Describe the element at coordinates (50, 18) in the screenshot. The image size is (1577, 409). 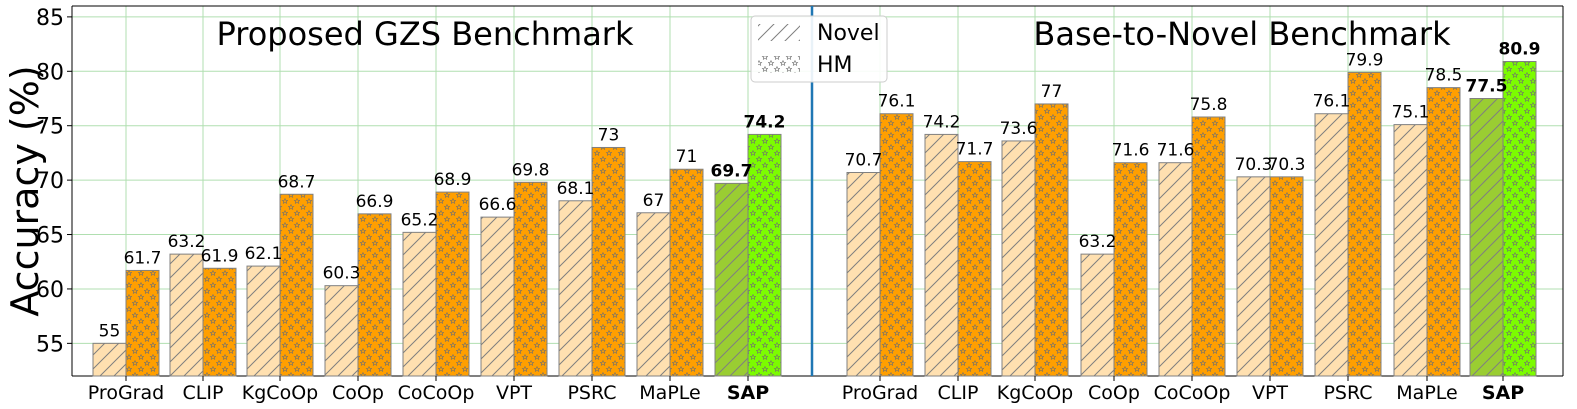
I see `y-tick-label: 85` at that location.